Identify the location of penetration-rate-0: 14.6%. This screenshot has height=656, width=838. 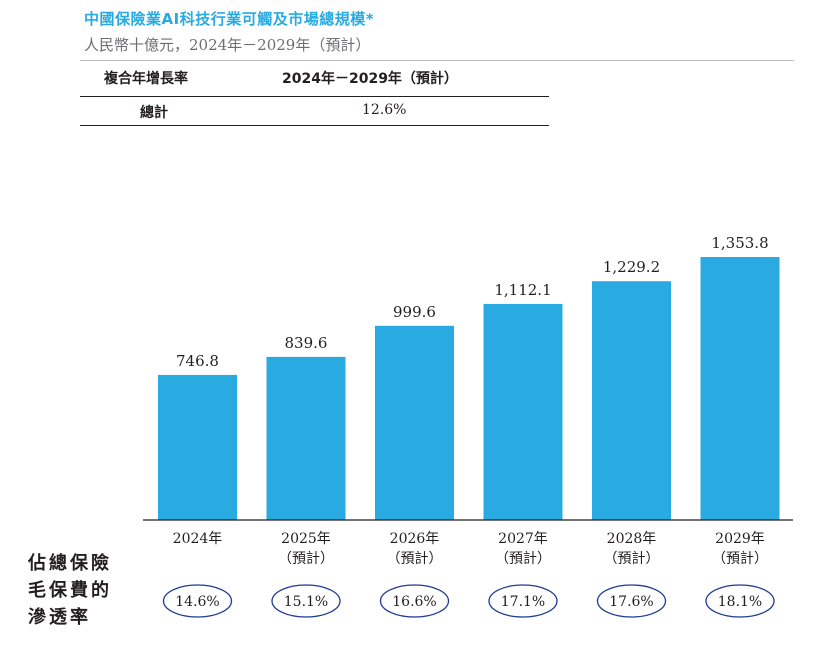
(197, 602).